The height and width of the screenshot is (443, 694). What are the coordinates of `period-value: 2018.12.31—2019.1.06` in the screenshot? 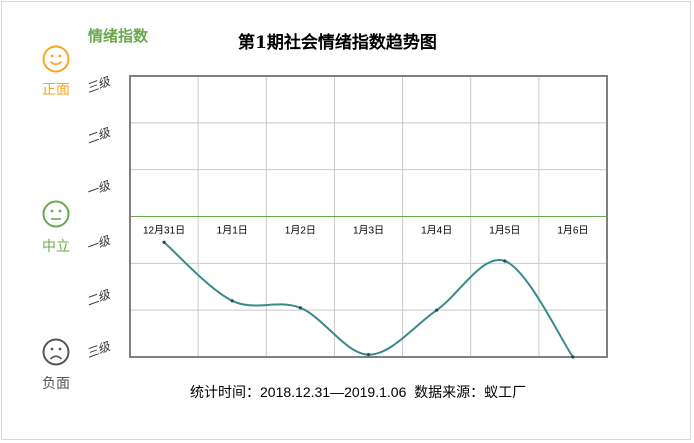 It's located at (333, 392).